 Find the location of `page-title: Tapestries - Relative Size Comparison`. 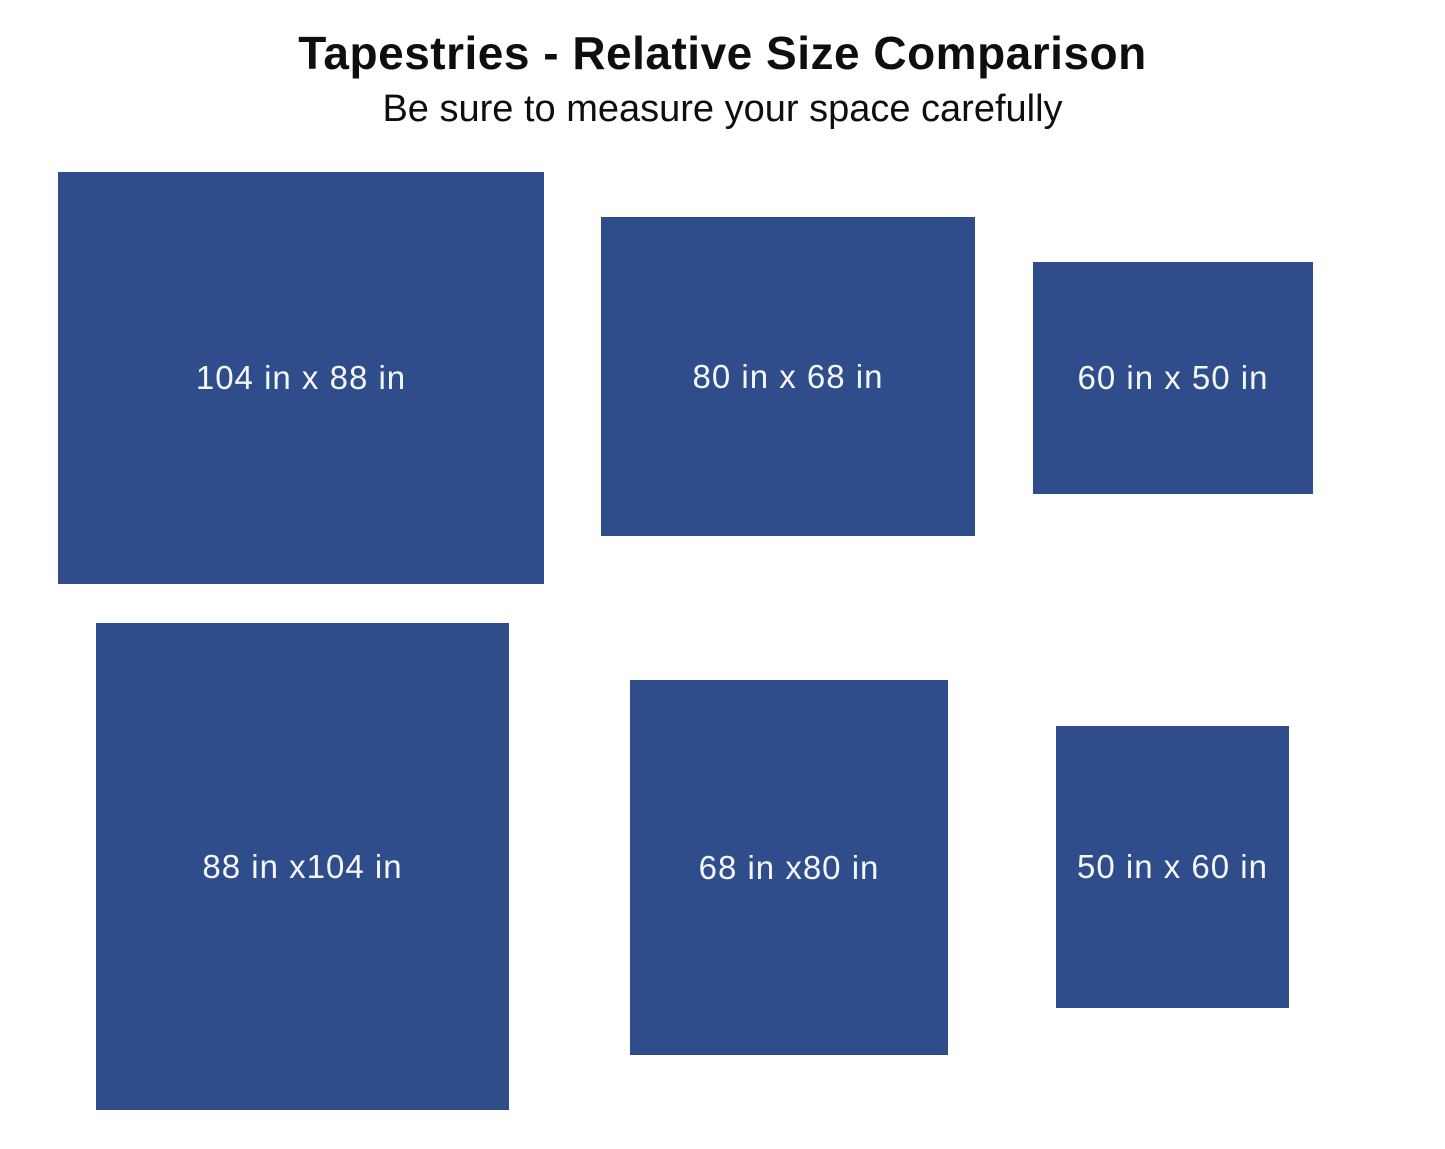

page-title: Tapestries - Relative Size Comparison is located at coordinates (722, 53).